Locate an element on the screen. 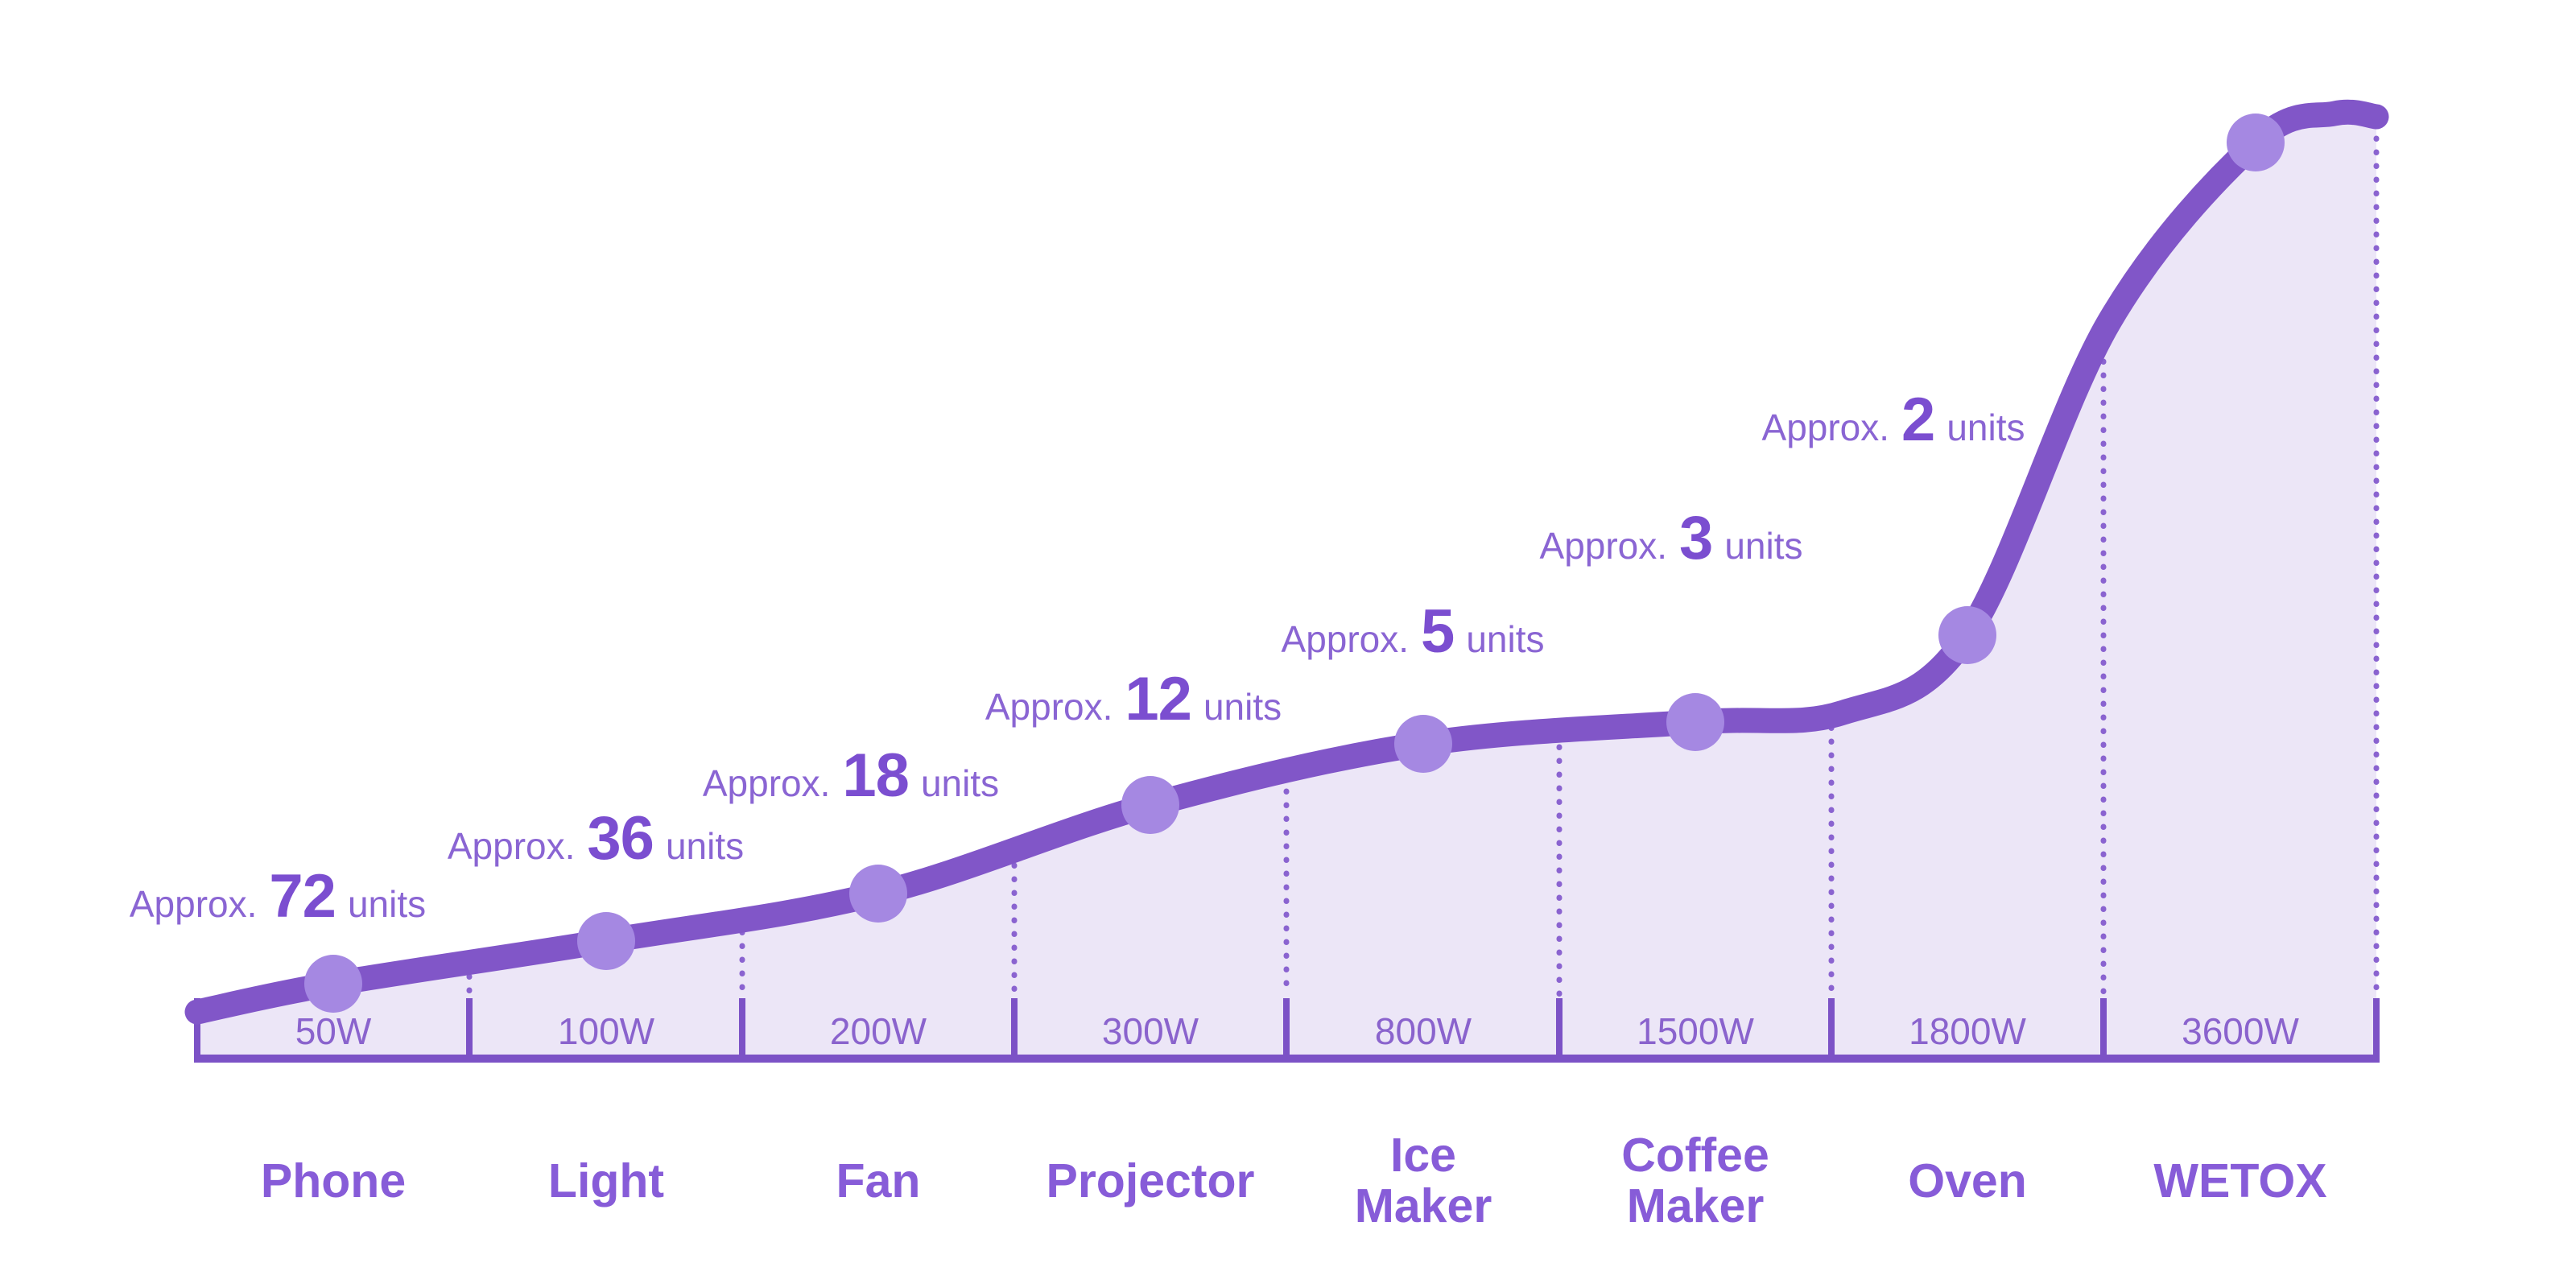  approx-units-label: Approx. 3 units is located at coordinates (1671, 538).